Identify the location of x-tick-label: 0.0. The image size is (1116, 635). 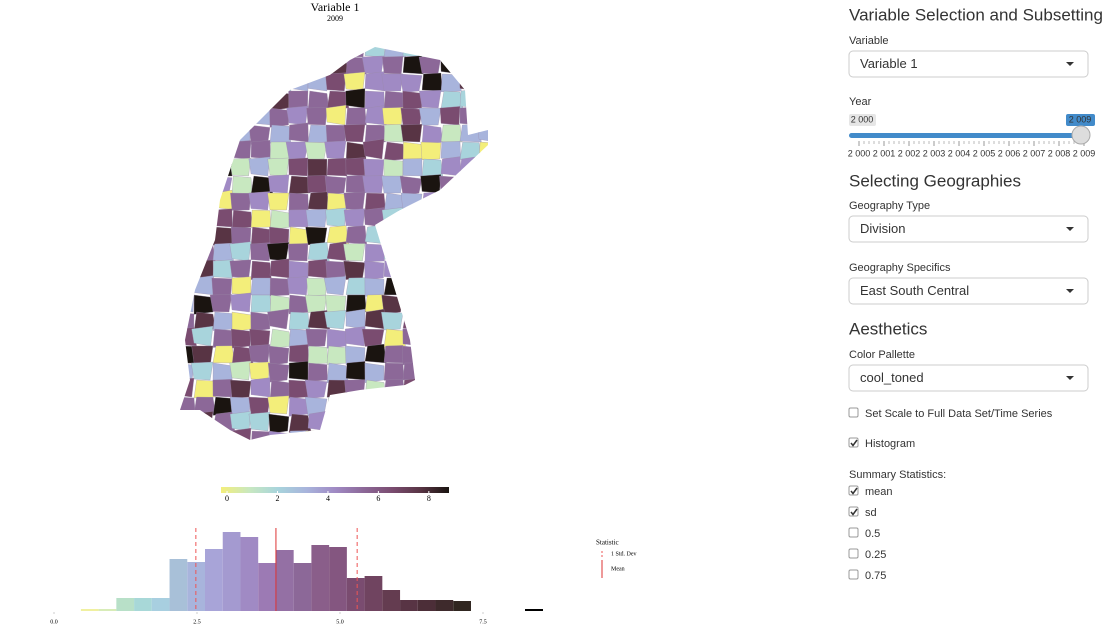
(54, 622).